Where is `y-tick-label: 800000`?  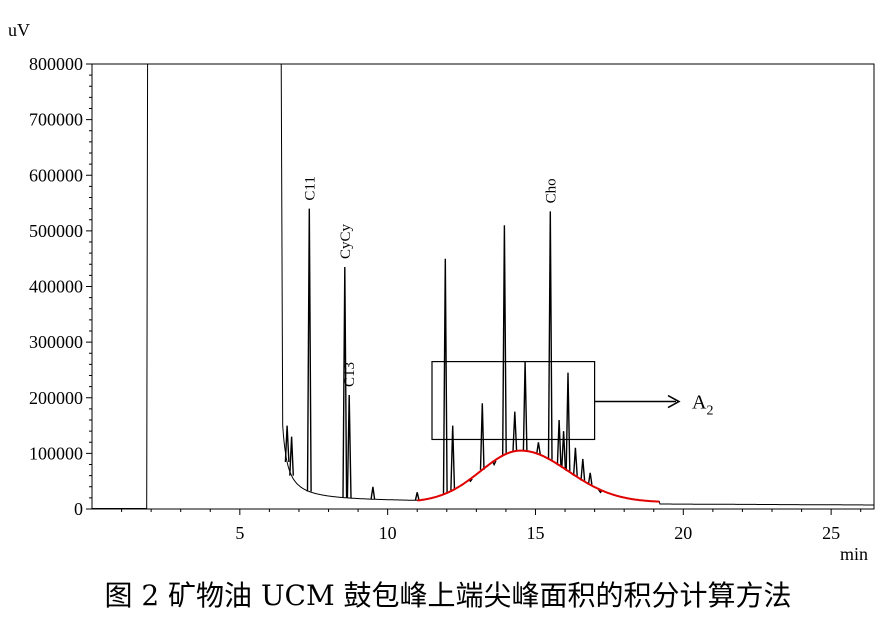 y-tick-label: 800000 is located at coordinates (56, 64).